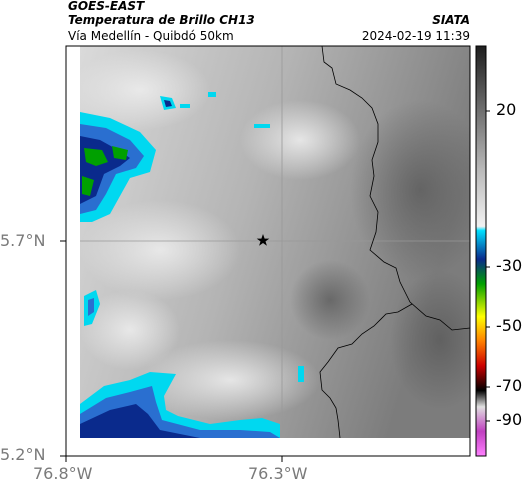  Describe the element at coordinates (263, 240) in the screenshot. I see `location-star-marker` at that location.